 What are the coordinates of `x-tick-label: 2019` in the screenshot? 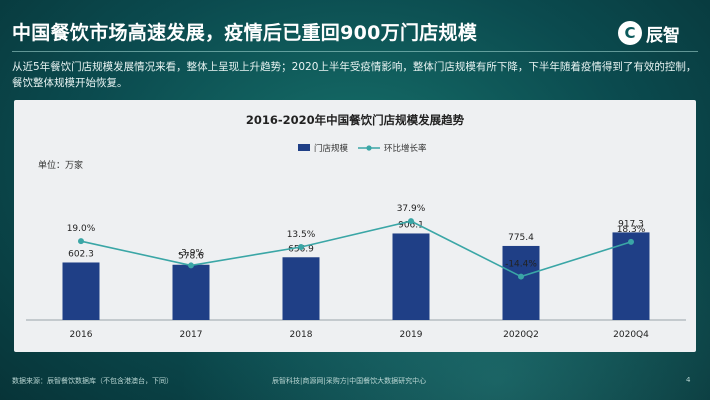 It's located at (411, 335).